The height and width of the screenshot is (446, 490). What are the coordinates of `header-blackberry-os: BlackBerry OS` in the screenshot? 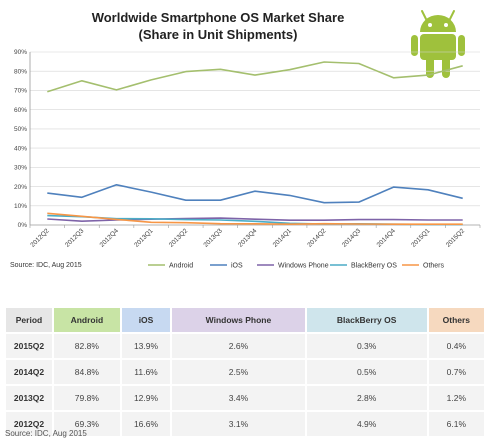 It's located at (366, 320).